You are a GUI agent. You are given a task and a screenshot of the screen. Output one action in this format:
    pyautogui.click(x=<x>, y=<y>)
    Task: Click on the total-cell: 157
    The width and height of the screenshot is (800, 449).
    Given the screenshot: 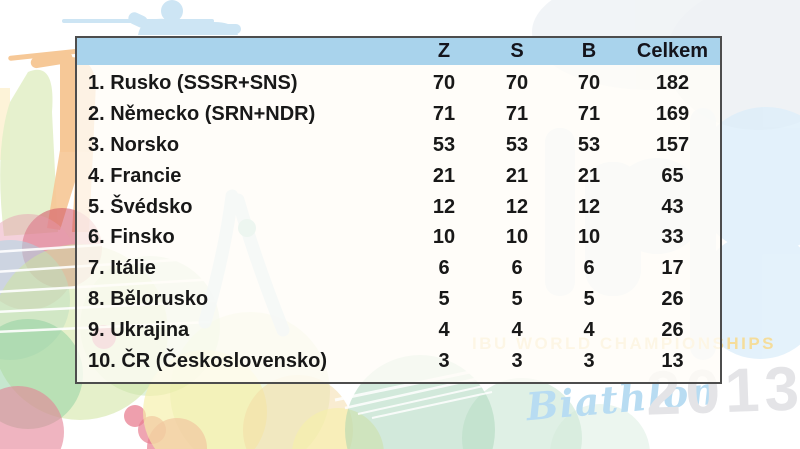 What is the action you would take?
    pyautogui.click(x=672, y=144)
    